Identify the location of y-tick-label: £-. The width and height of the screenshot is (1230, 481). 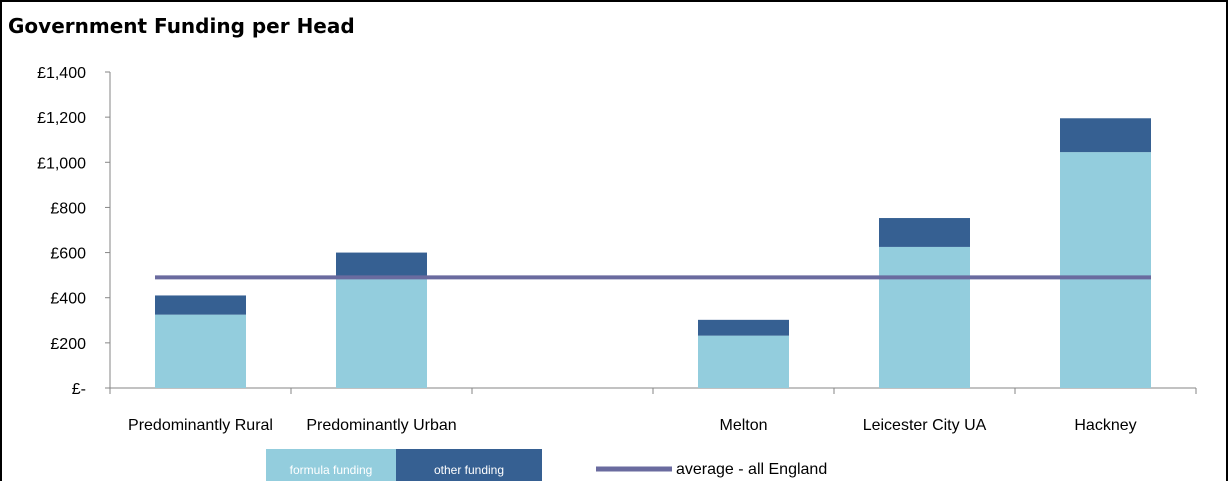
(79, 389).